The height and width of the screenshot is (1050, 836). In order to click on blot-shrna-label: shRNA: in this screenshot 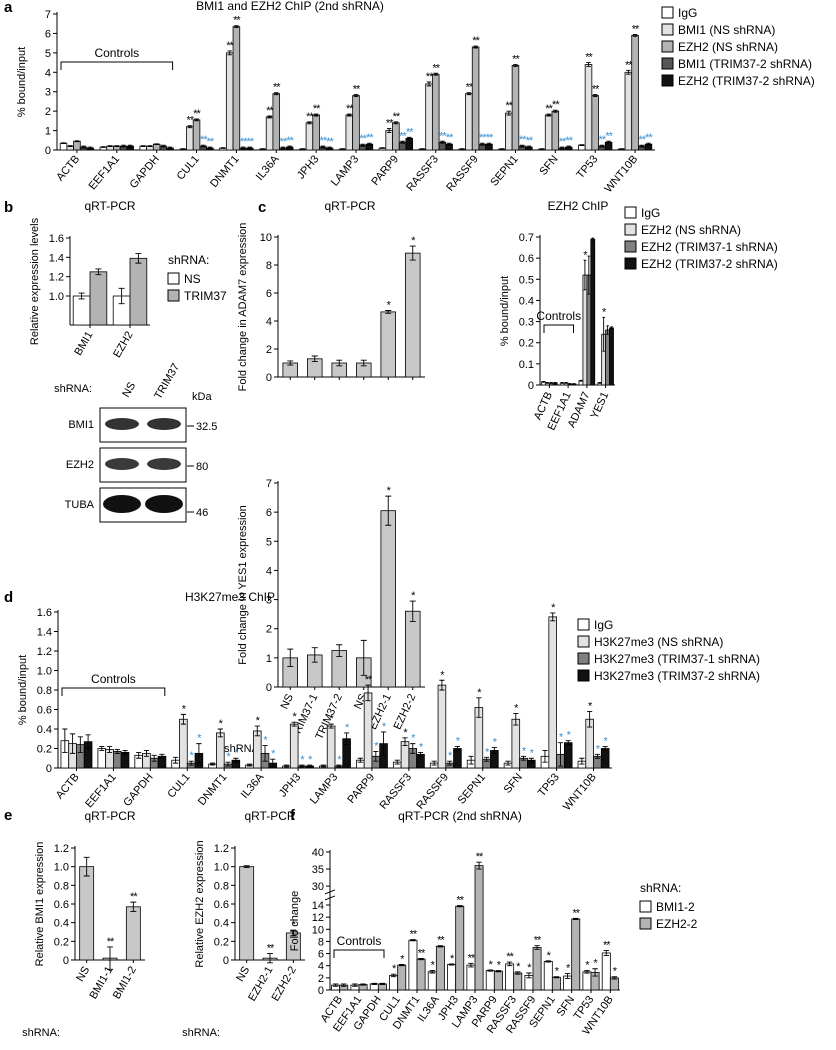, I will do `click(73, 389)`.